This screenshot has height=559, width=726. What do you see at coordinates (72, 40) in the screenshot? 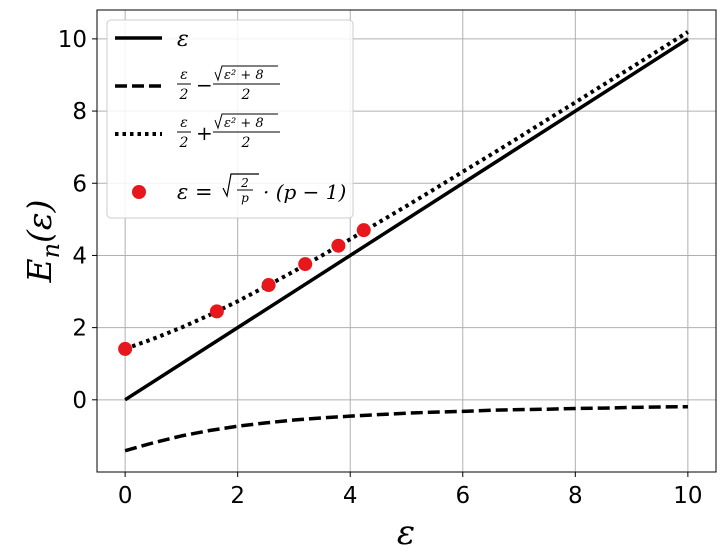
I see `y-tick-label: 10` at bounding box center [72, 40].